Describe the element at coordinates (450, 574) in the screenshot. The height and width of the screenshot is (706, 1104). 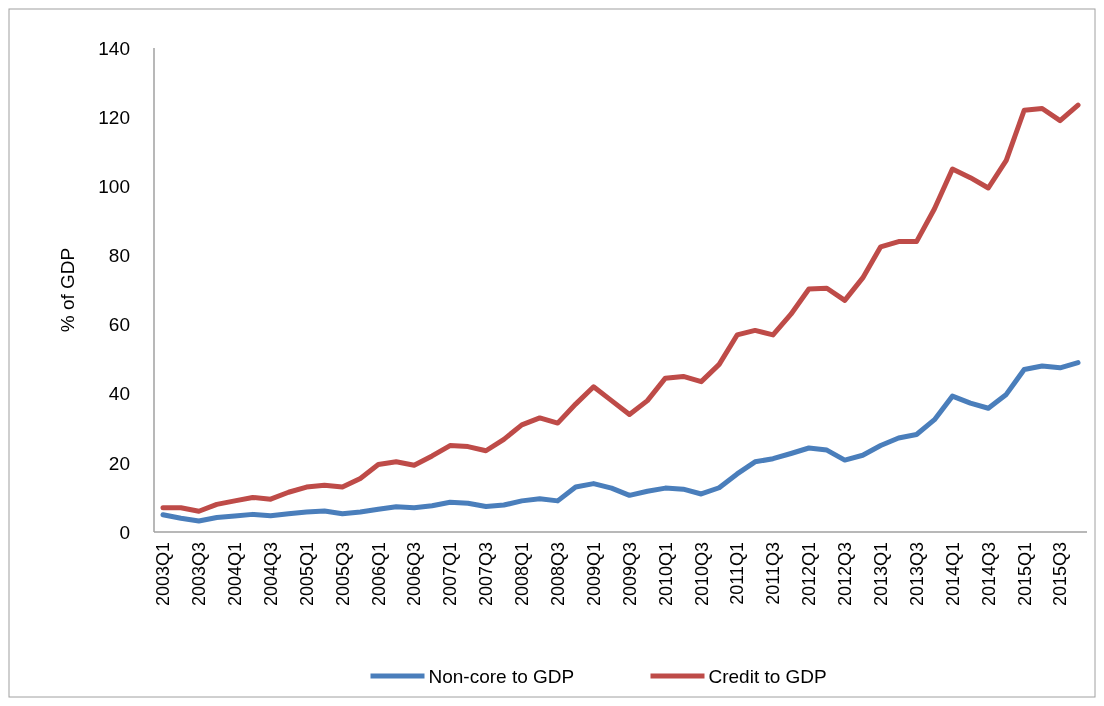
I see `x-tick-label: 2007Q1` at that location.